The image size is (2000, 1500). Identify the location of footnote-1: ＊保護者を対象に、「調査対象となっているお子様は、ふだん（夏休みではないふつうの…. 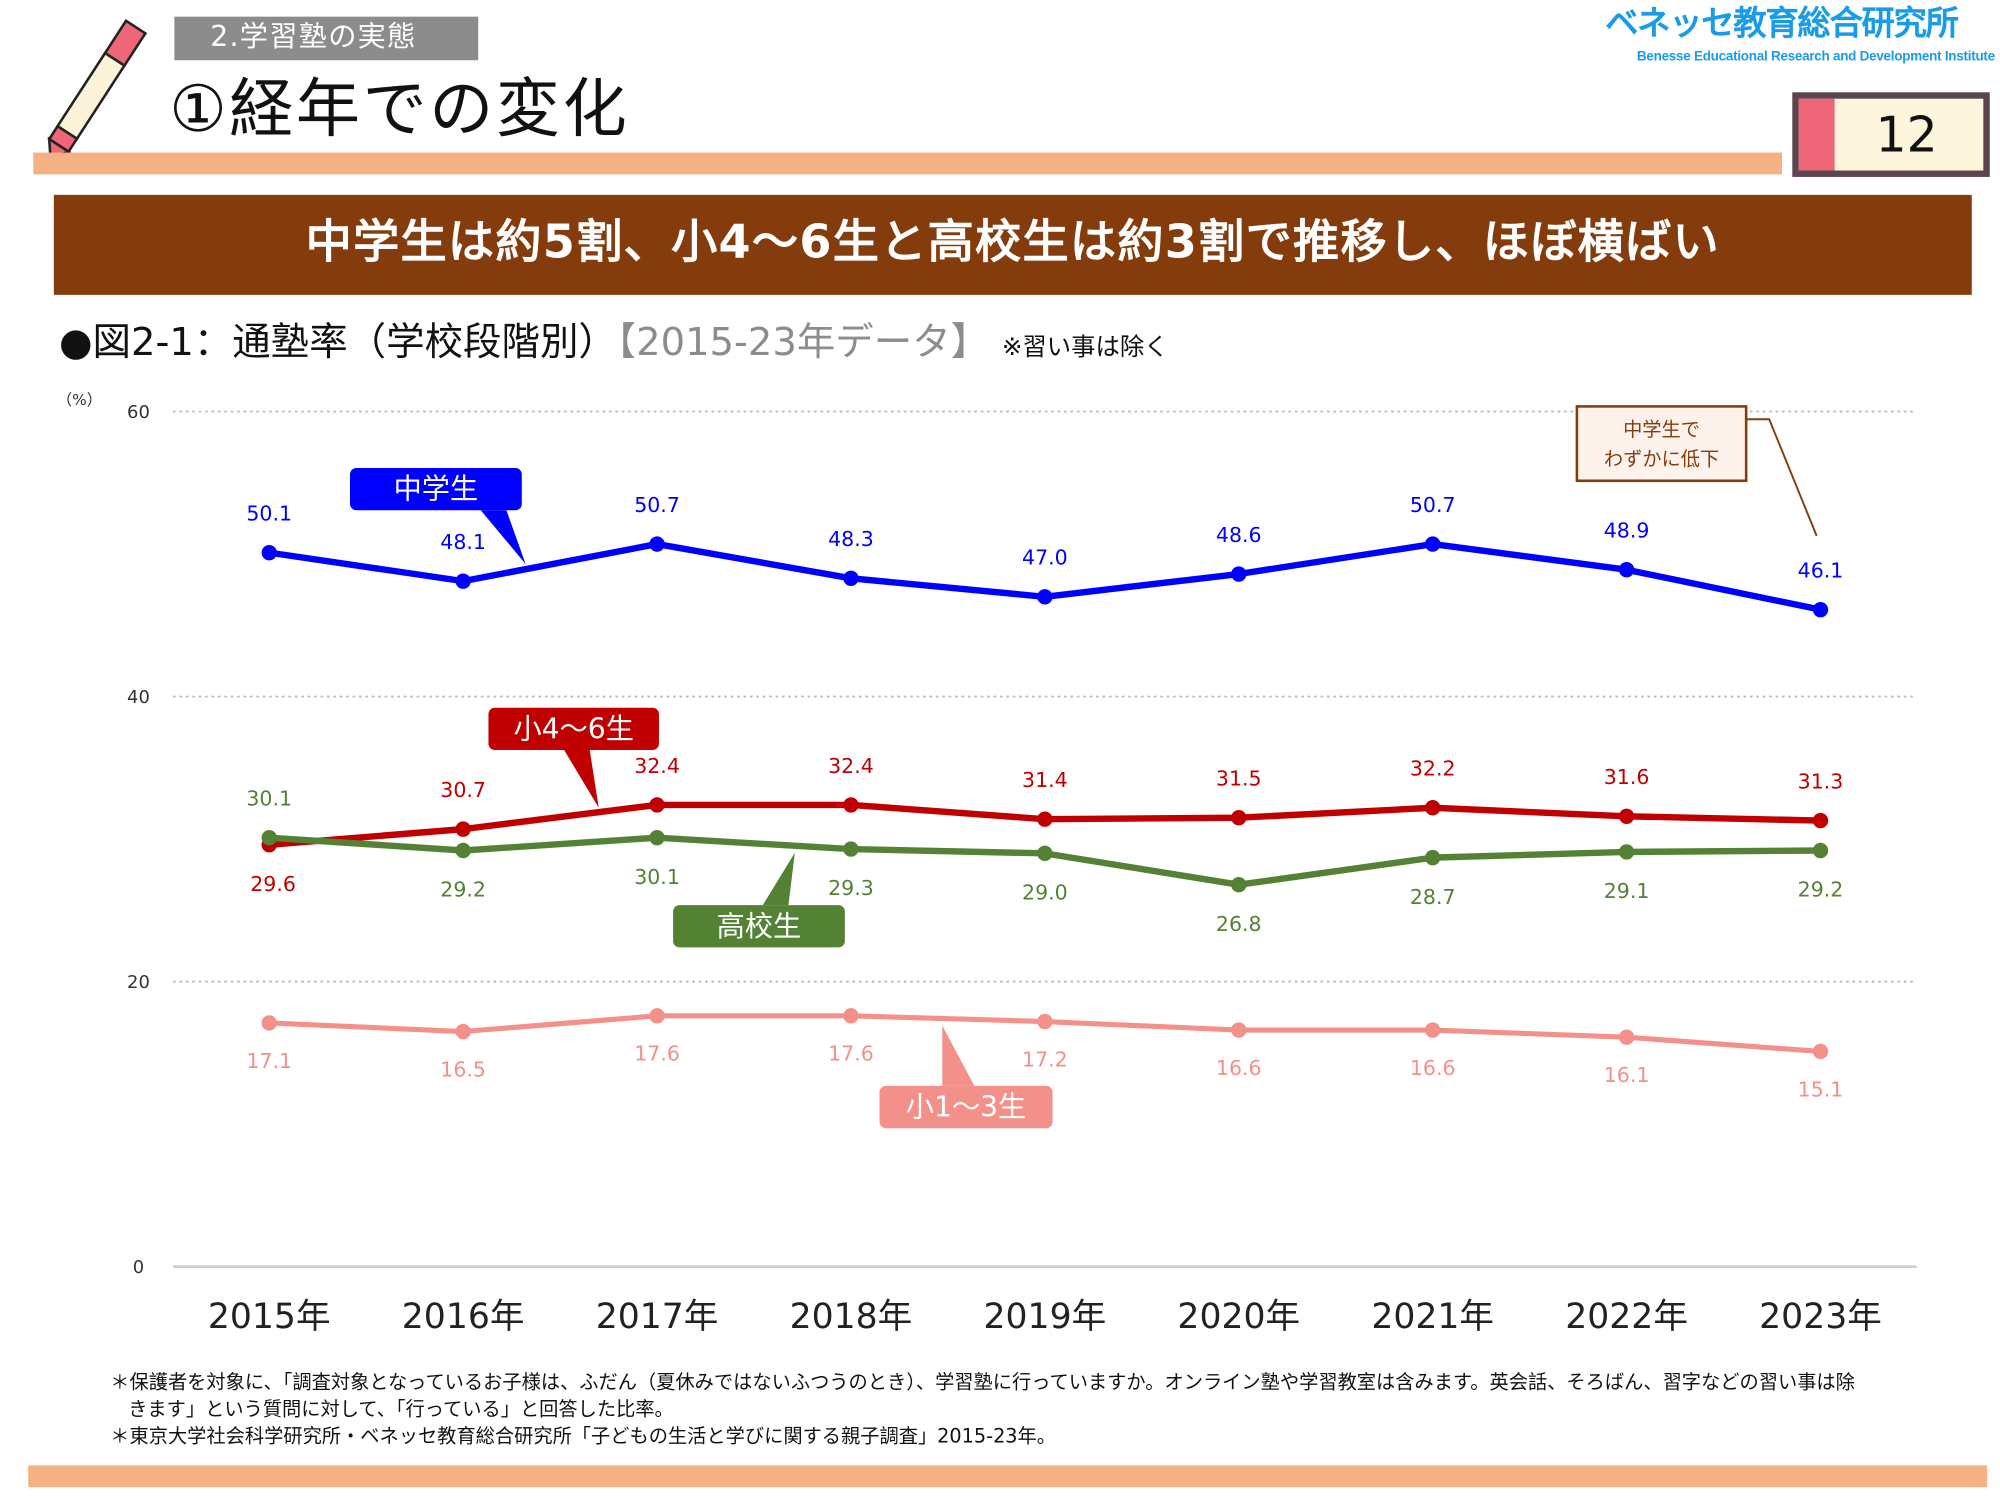
(982, 1382).